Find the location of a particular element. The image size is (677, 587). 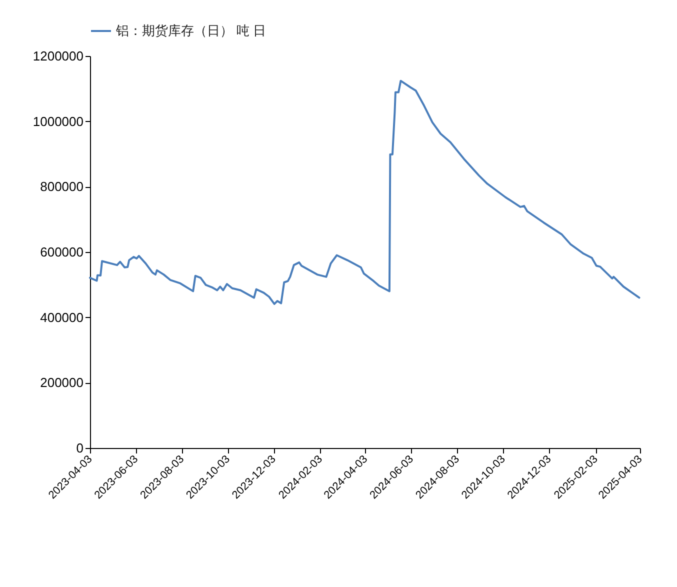

y-tick-label: 800000 is located at coordinates (62, 186).